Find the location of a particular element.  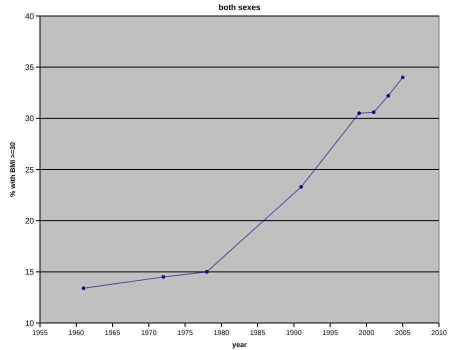

y-tick-label: 35 is located at coordinates (30, 67).